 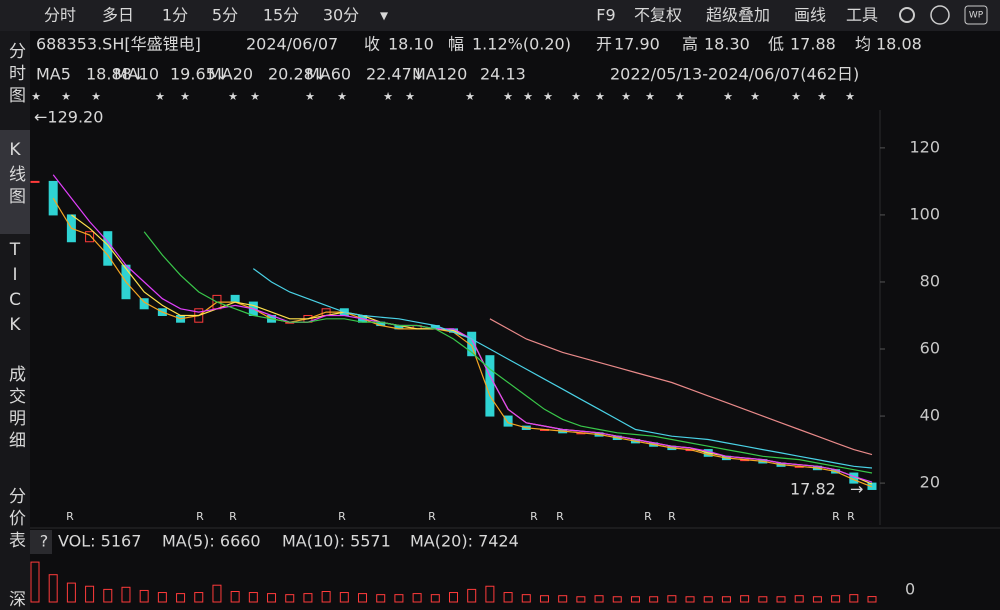 I want to click on sidebar-tab: 深, so click(x=15, y=600).